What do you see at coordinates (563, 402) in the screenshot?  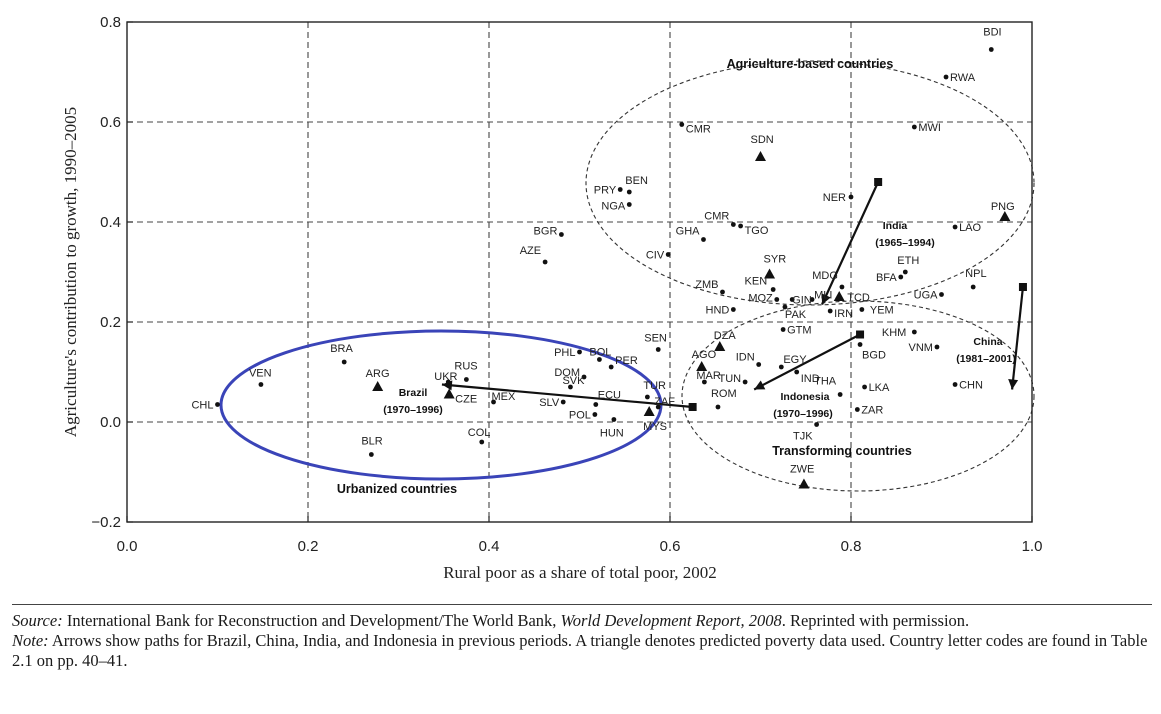 I see `dot-marker-slv` at bounding box center [563, 402].